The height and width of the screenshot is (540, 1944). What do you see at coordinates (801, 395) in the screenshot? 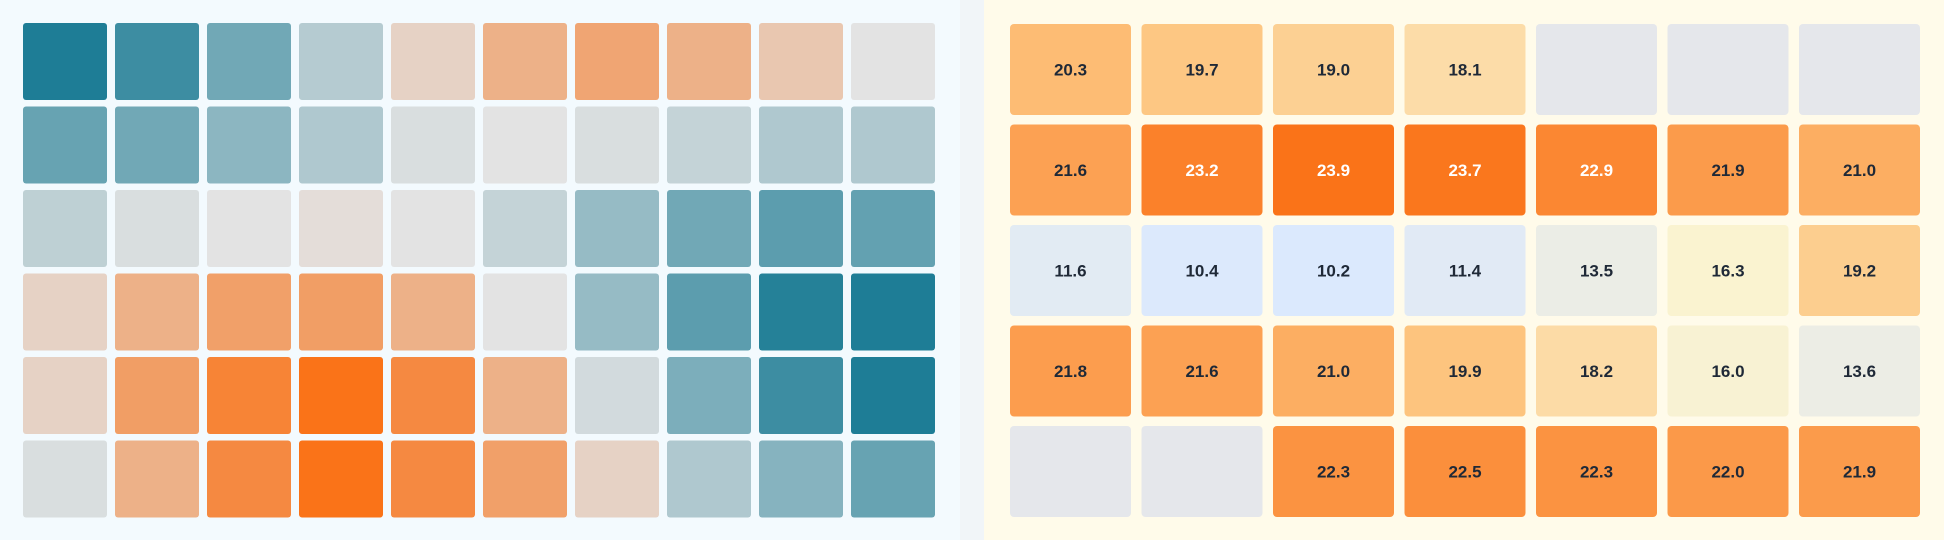
I see `left-heatmap-cell-r4-c8` at bounding box center [801, 395].